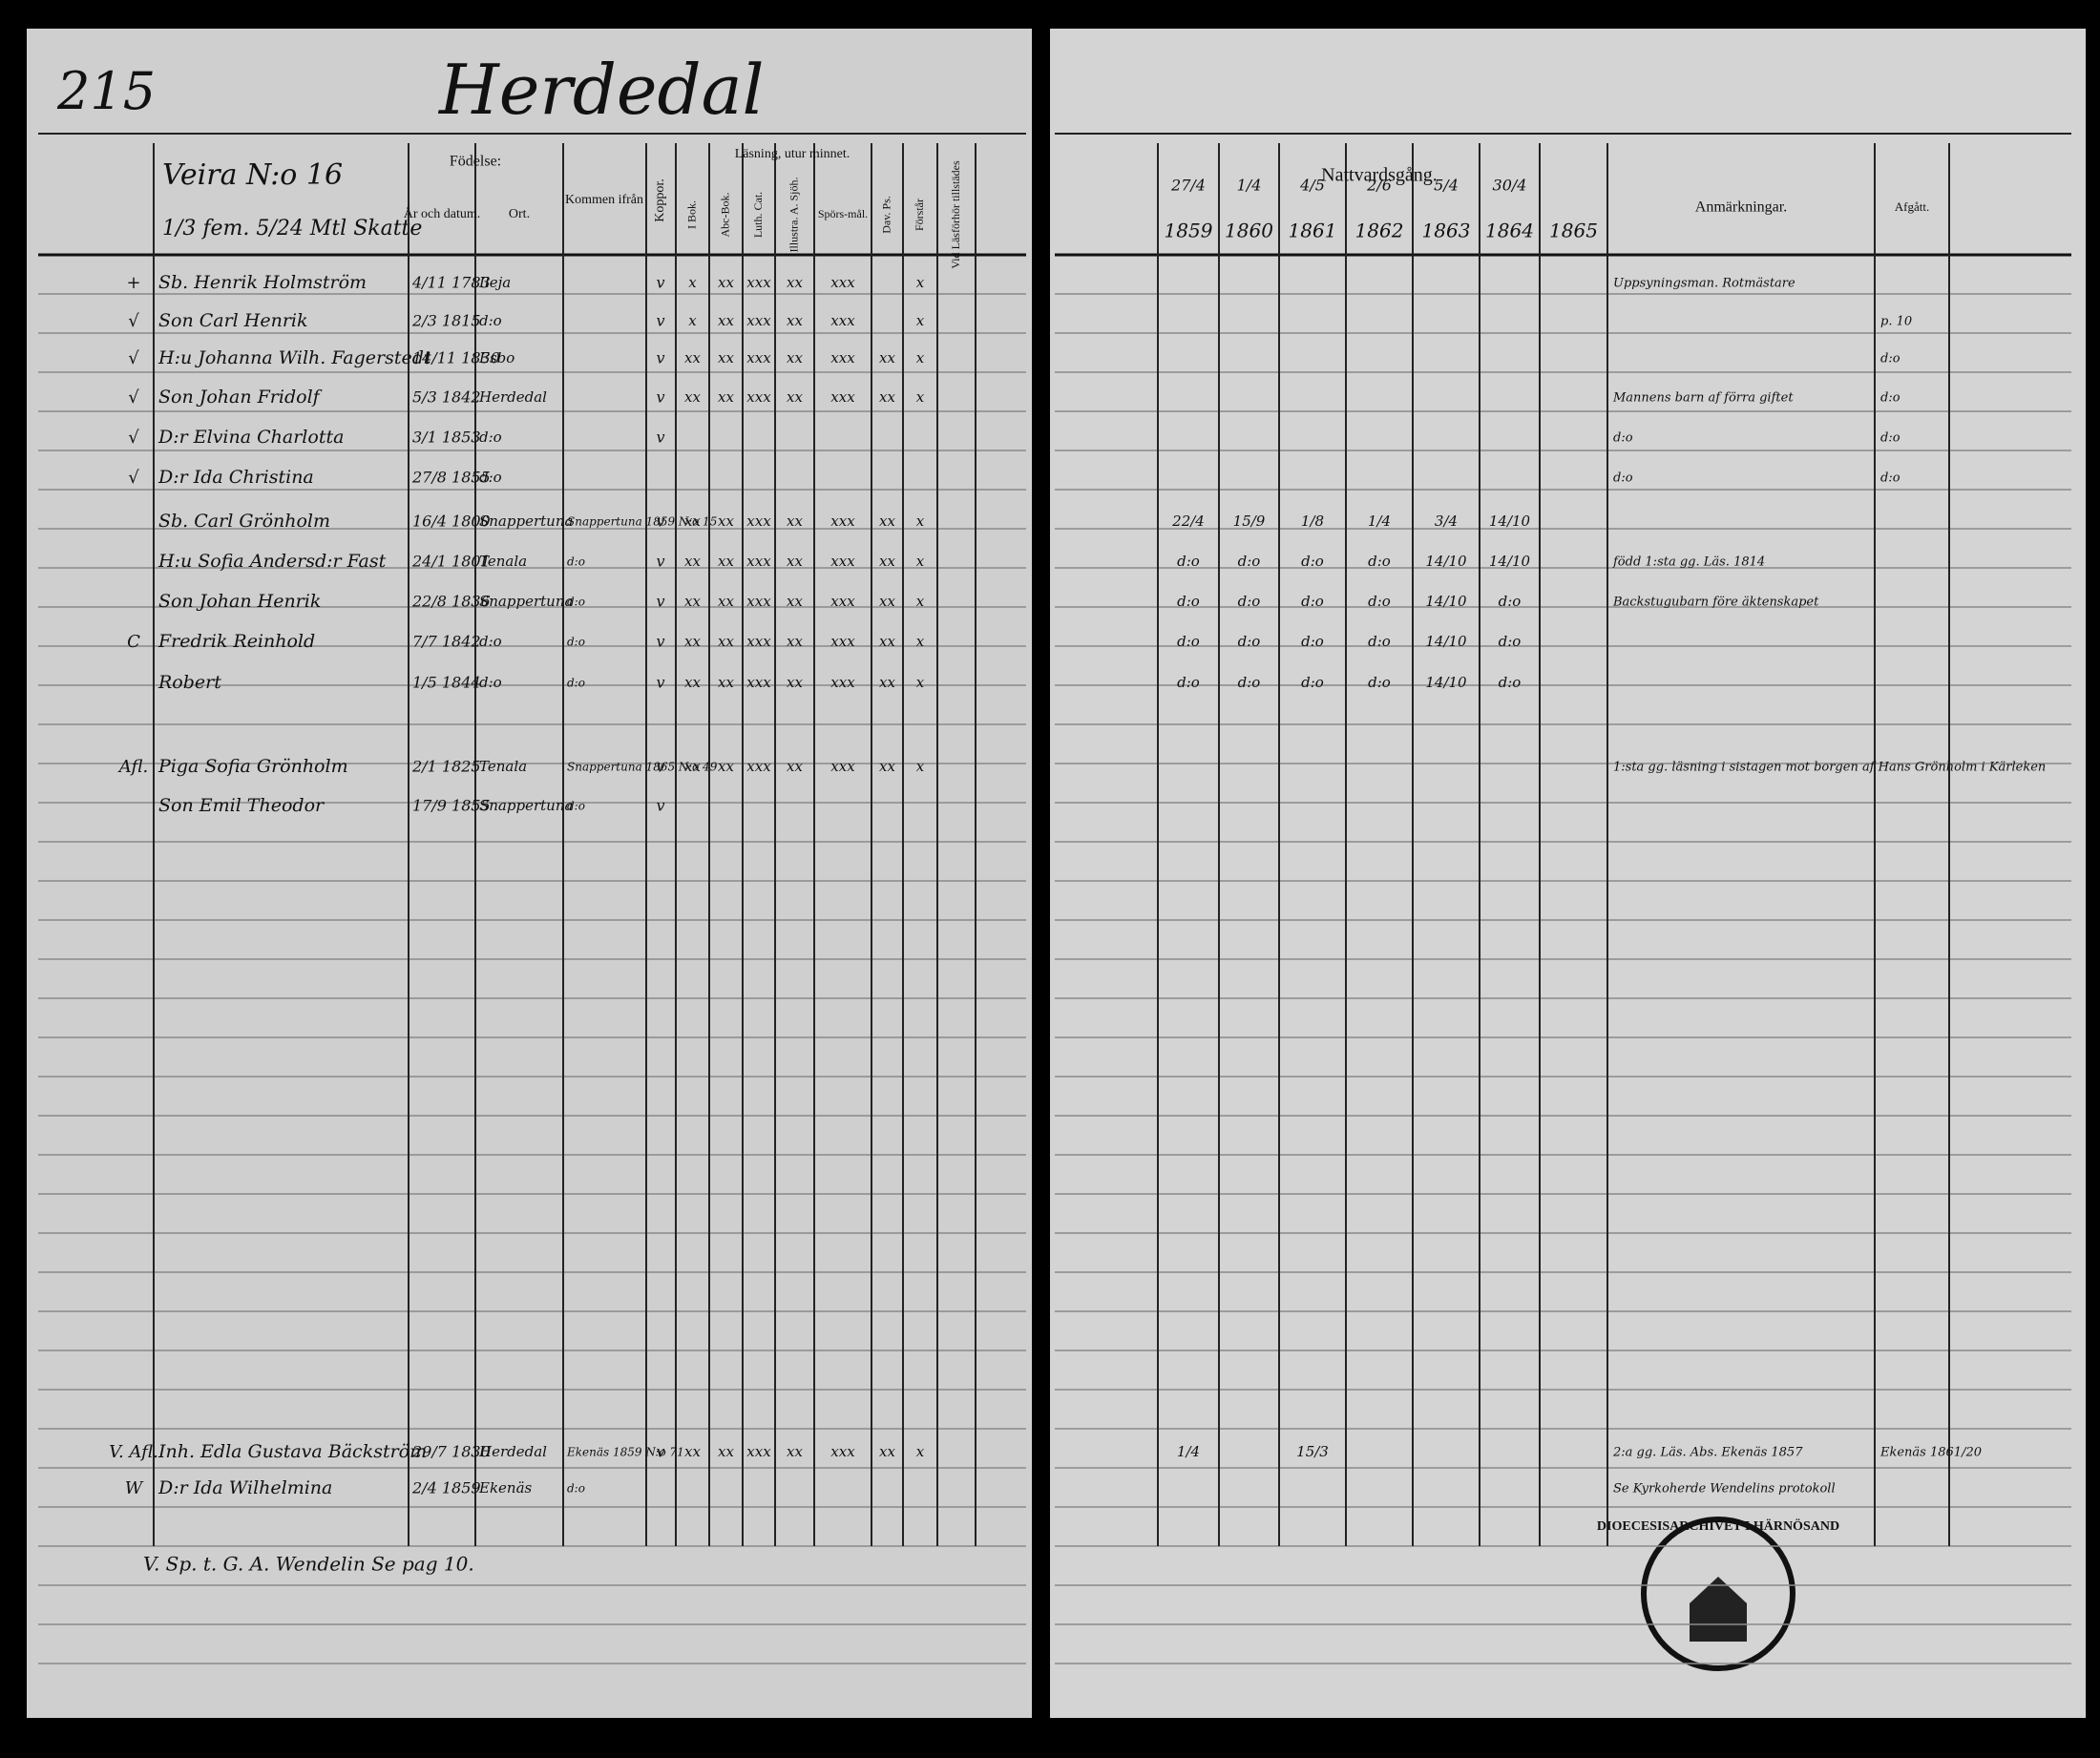 The height and width of the screenshot is (1758, 2100). I want to click on year: 1864, so click(1510, 231).